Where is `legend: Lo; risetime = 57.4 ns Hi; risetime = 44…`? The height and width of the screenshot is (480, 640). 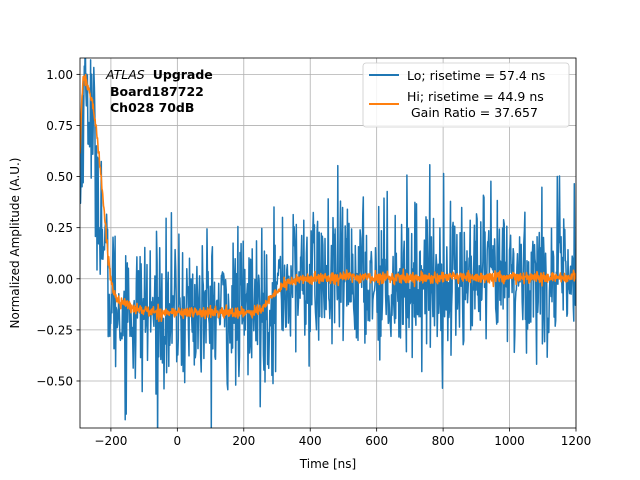 legend: Lo; risetime = 57.4 ns Hi; risetime = 44… is located at coordinates (466, 95).